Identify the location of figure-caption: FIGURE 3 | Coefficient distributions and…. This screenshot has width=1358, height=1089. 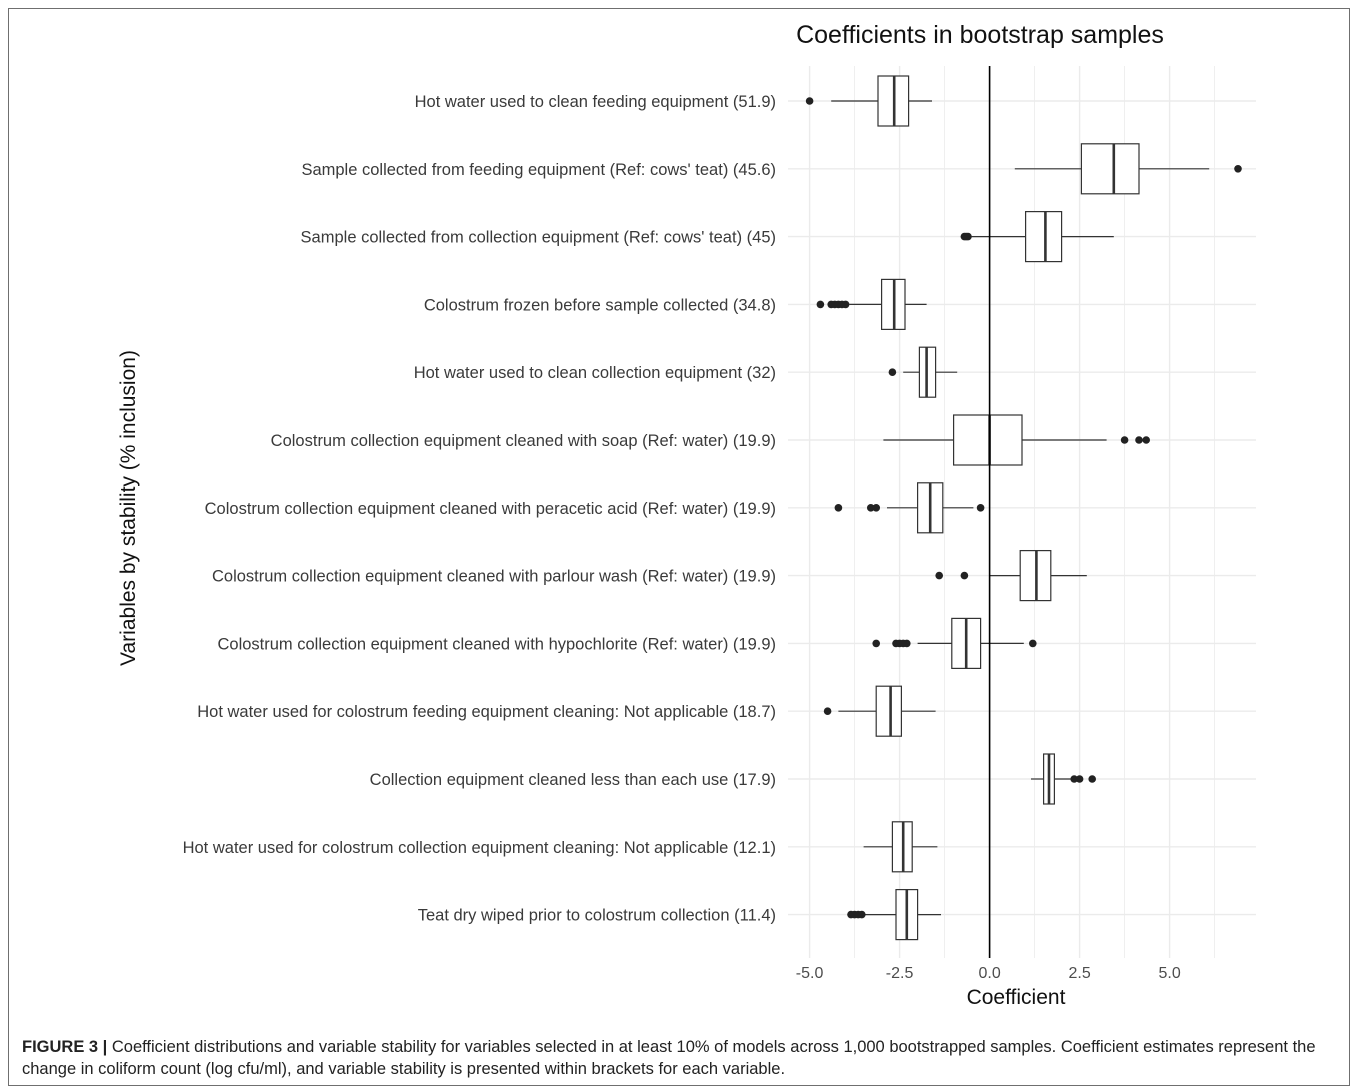
(682, 1058).